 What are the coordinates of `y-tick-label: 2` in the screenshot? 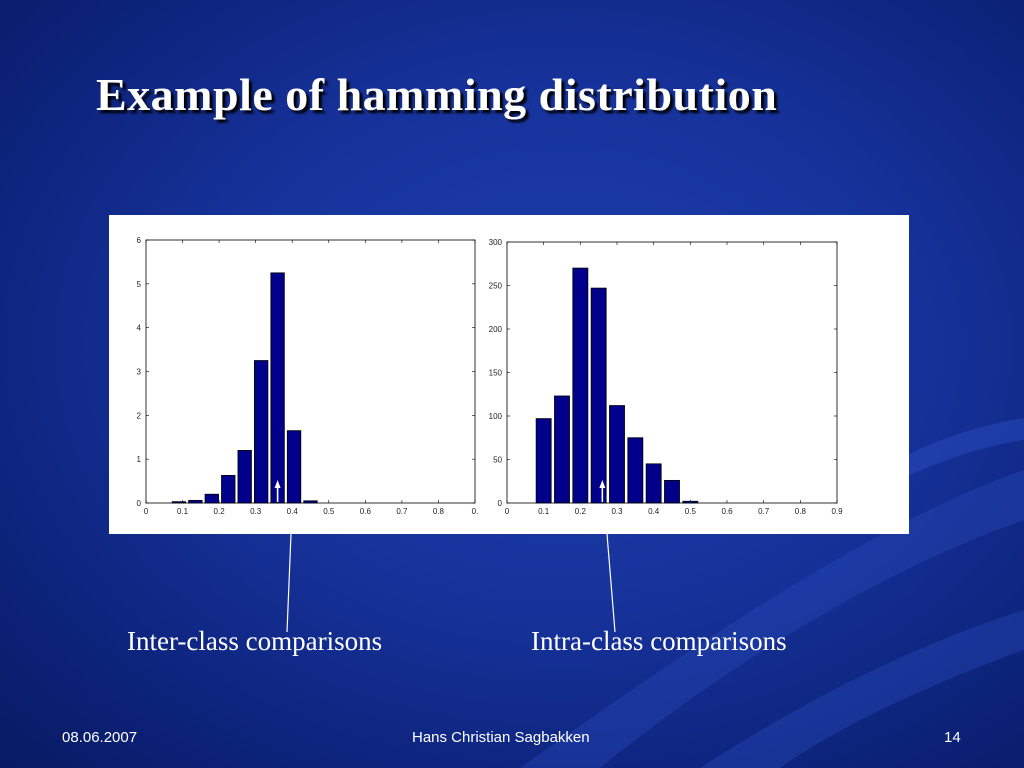 It's located at (139, 415).